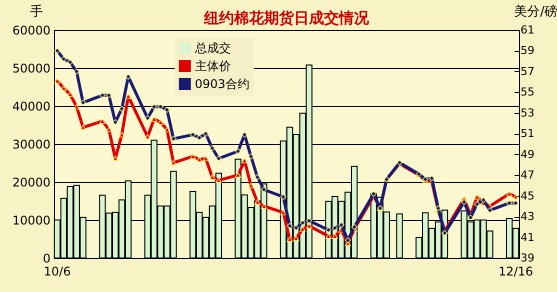 This screenshot has width=557, height=292. What do you see at coordinates (212, 48) in the screenshot?
I see `legend-label: 总成交` at bounding box center [212, 48].